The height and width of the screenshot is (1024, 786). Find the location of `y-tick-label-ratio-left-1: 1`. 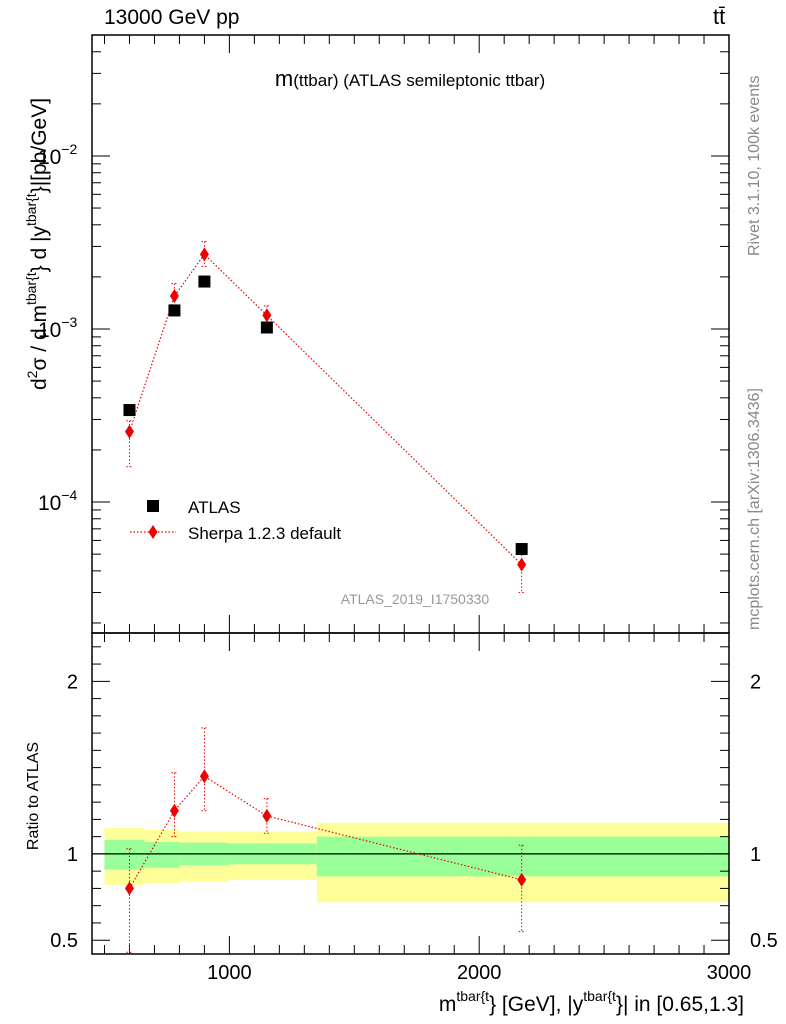

y-tick-label-ratio-left-1: 1 is located at coordinates (72, 855).